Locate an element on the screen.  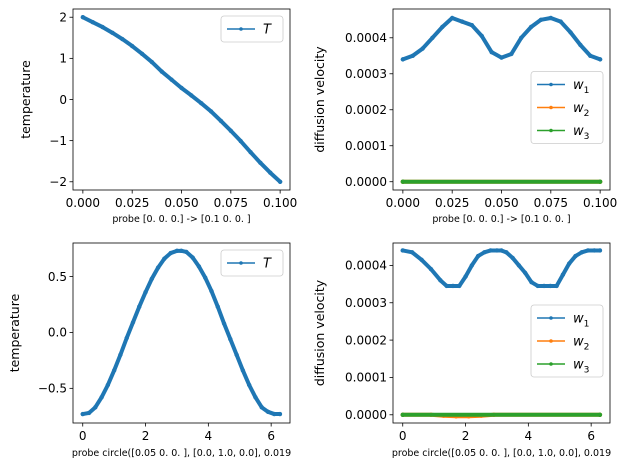
legend-frame is located at coordinates (567, 107).